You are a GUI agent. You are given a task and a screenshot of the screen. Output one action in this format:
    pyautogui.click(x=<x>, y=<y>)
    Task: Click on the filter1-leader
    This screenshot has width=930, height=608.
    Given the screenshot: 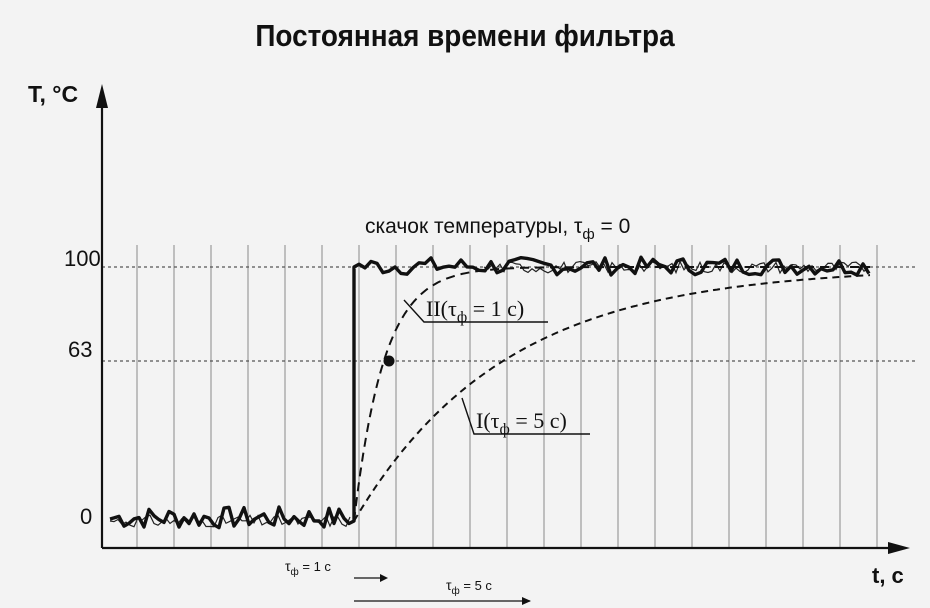 What is the action you would take?
    pyautogui.click(x=525, y=416)
    